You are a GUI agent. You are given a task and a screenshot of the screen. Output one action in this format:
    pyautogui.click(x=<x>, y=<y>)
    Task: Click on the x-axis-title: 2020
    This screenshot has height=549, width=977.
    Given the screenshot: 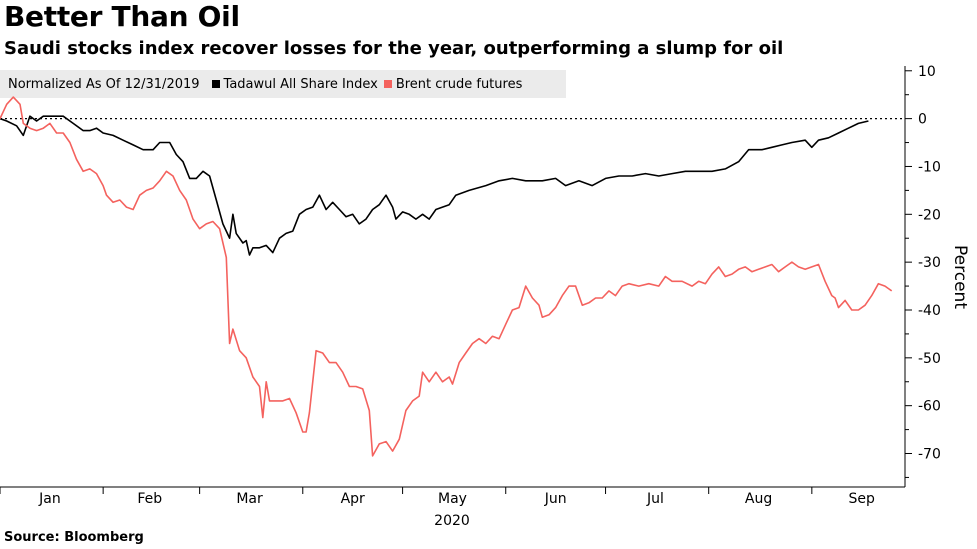 What is the action you would take?
    pyautogui.click(x=452, y=521)
    